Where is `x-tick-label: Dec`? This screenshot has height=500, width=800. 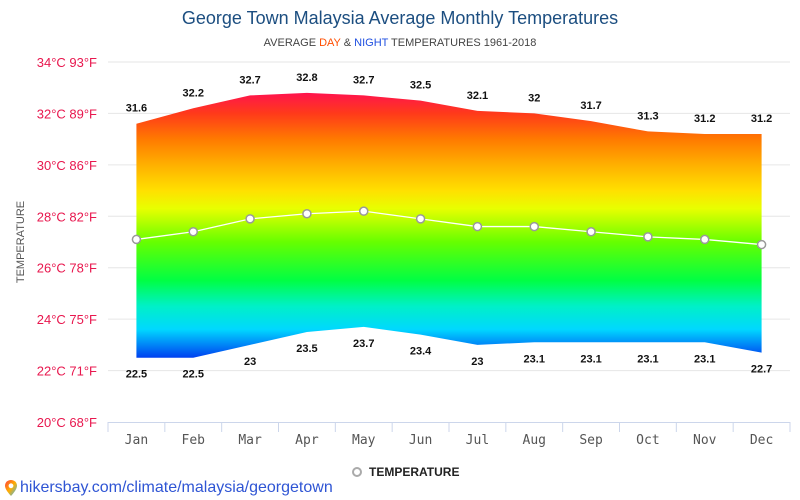
x-tick-label: Dec is located at coordinates (761, 440).